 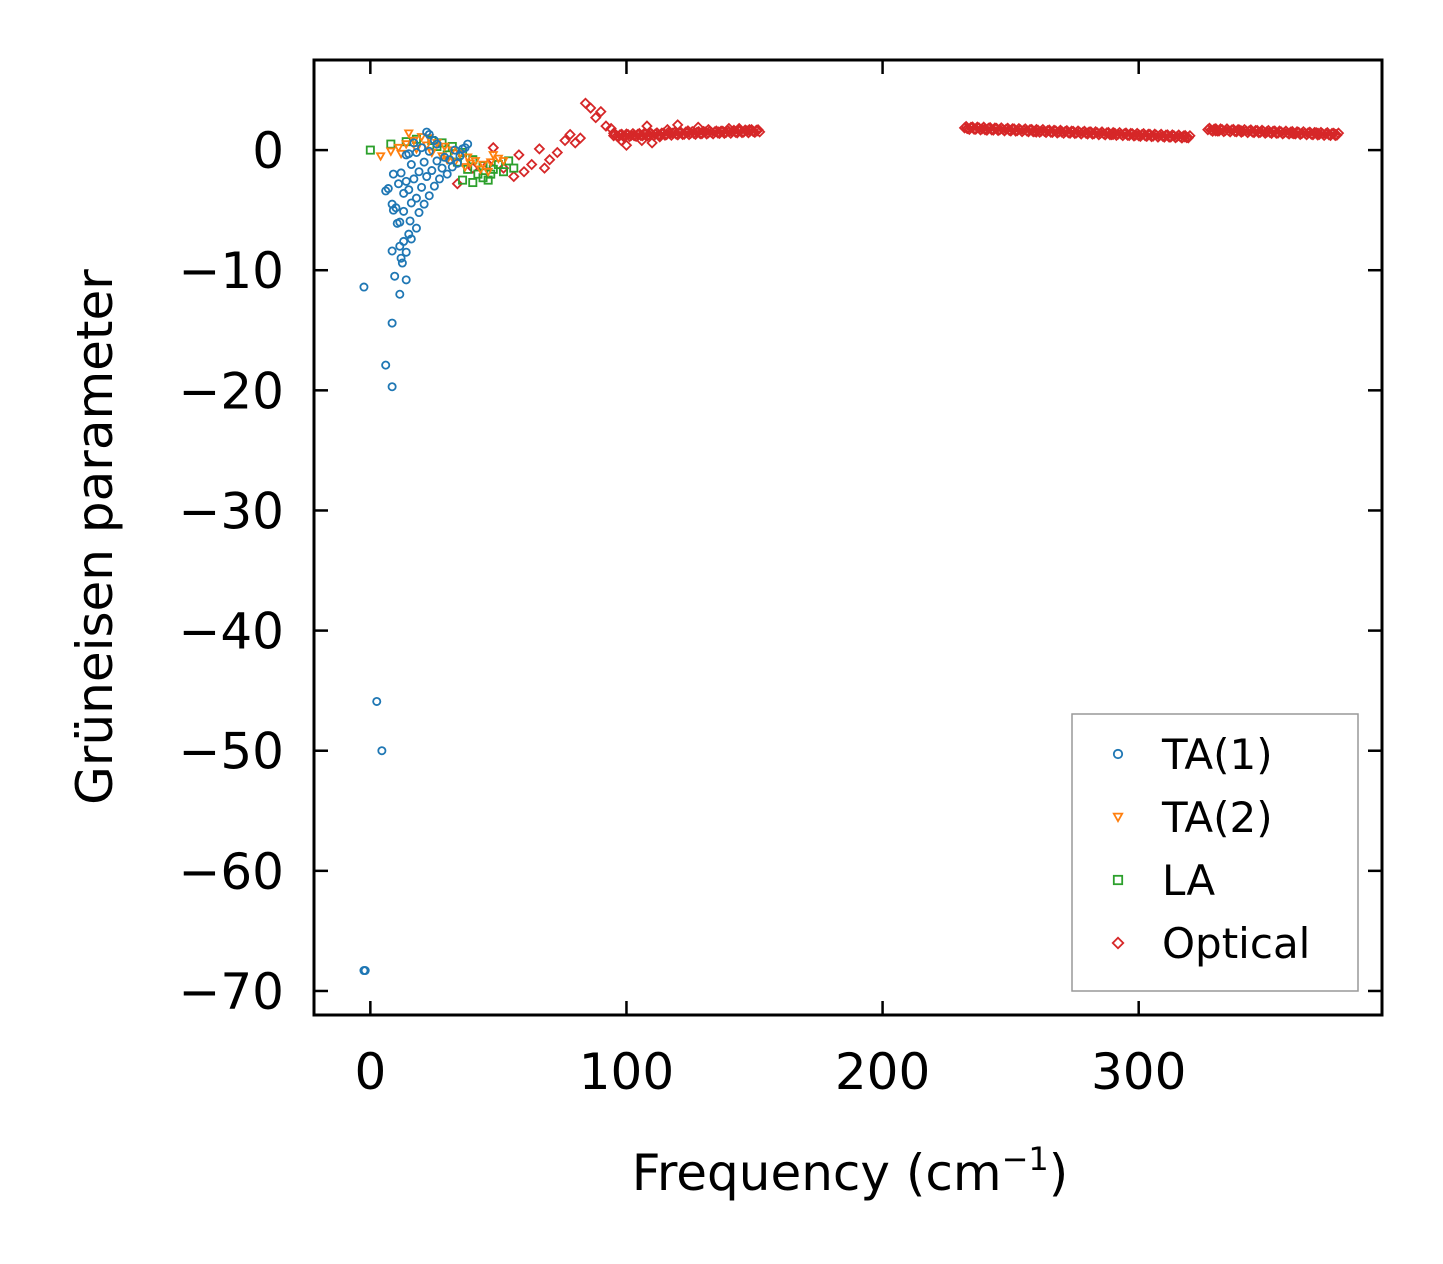 What do you see at coordinates (898, 143) in the screenshot?
I see `series-optical` at bounding box center [898, 143].